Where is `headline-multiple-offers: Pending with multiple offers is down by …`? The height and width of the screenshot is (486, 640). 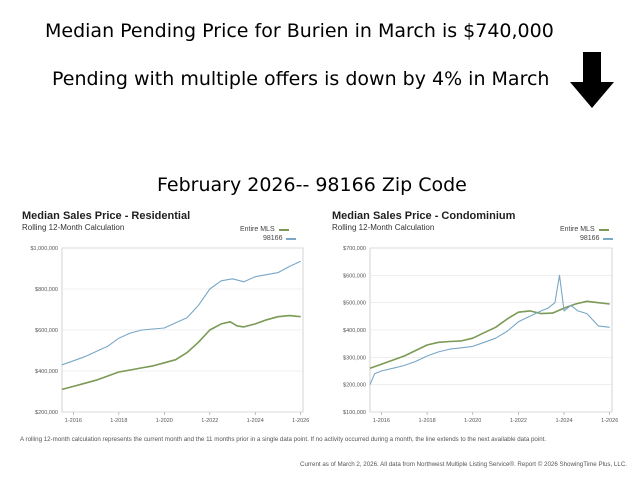 headline-multiple-offers: Pending with multiple offers is down by … is located at coordinates (301, 79).